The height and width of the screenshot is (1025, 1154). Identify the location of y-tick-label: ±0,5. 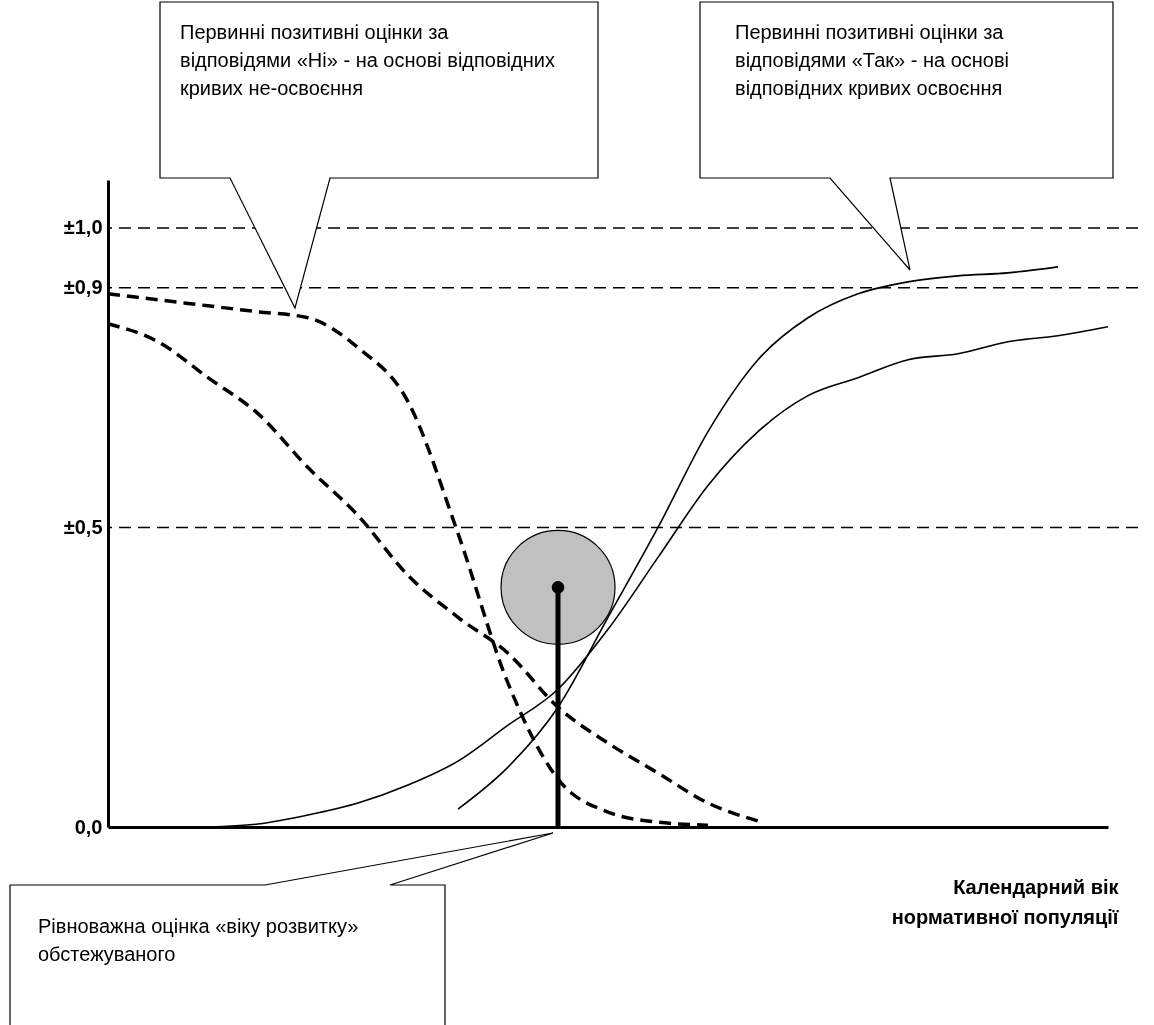
(83, 526).